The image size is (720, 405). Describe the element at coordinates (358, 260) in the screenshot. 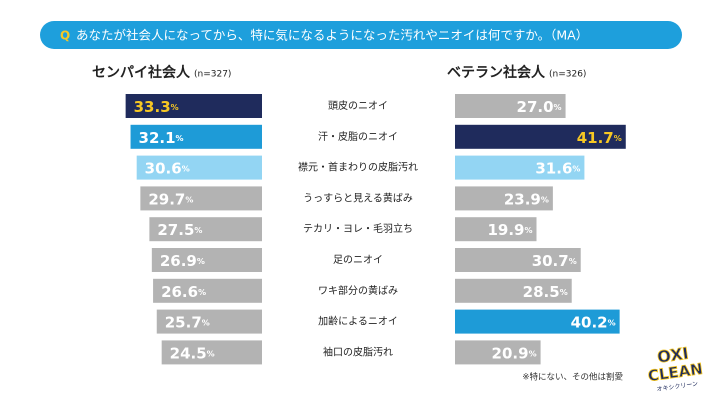

I see `category-label: 足のニオイ` at that location.